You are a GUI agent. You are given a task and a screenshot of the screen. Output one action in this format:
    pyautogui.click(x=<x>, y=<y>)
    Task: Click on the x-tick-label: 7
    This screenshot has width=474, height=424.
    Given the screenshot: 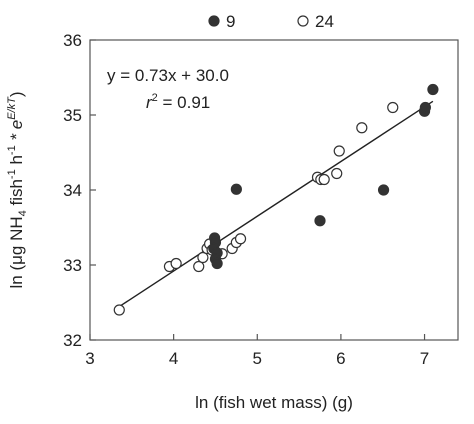 What is the action you would take?
    pyautogui.click(x=424, y=358)
    